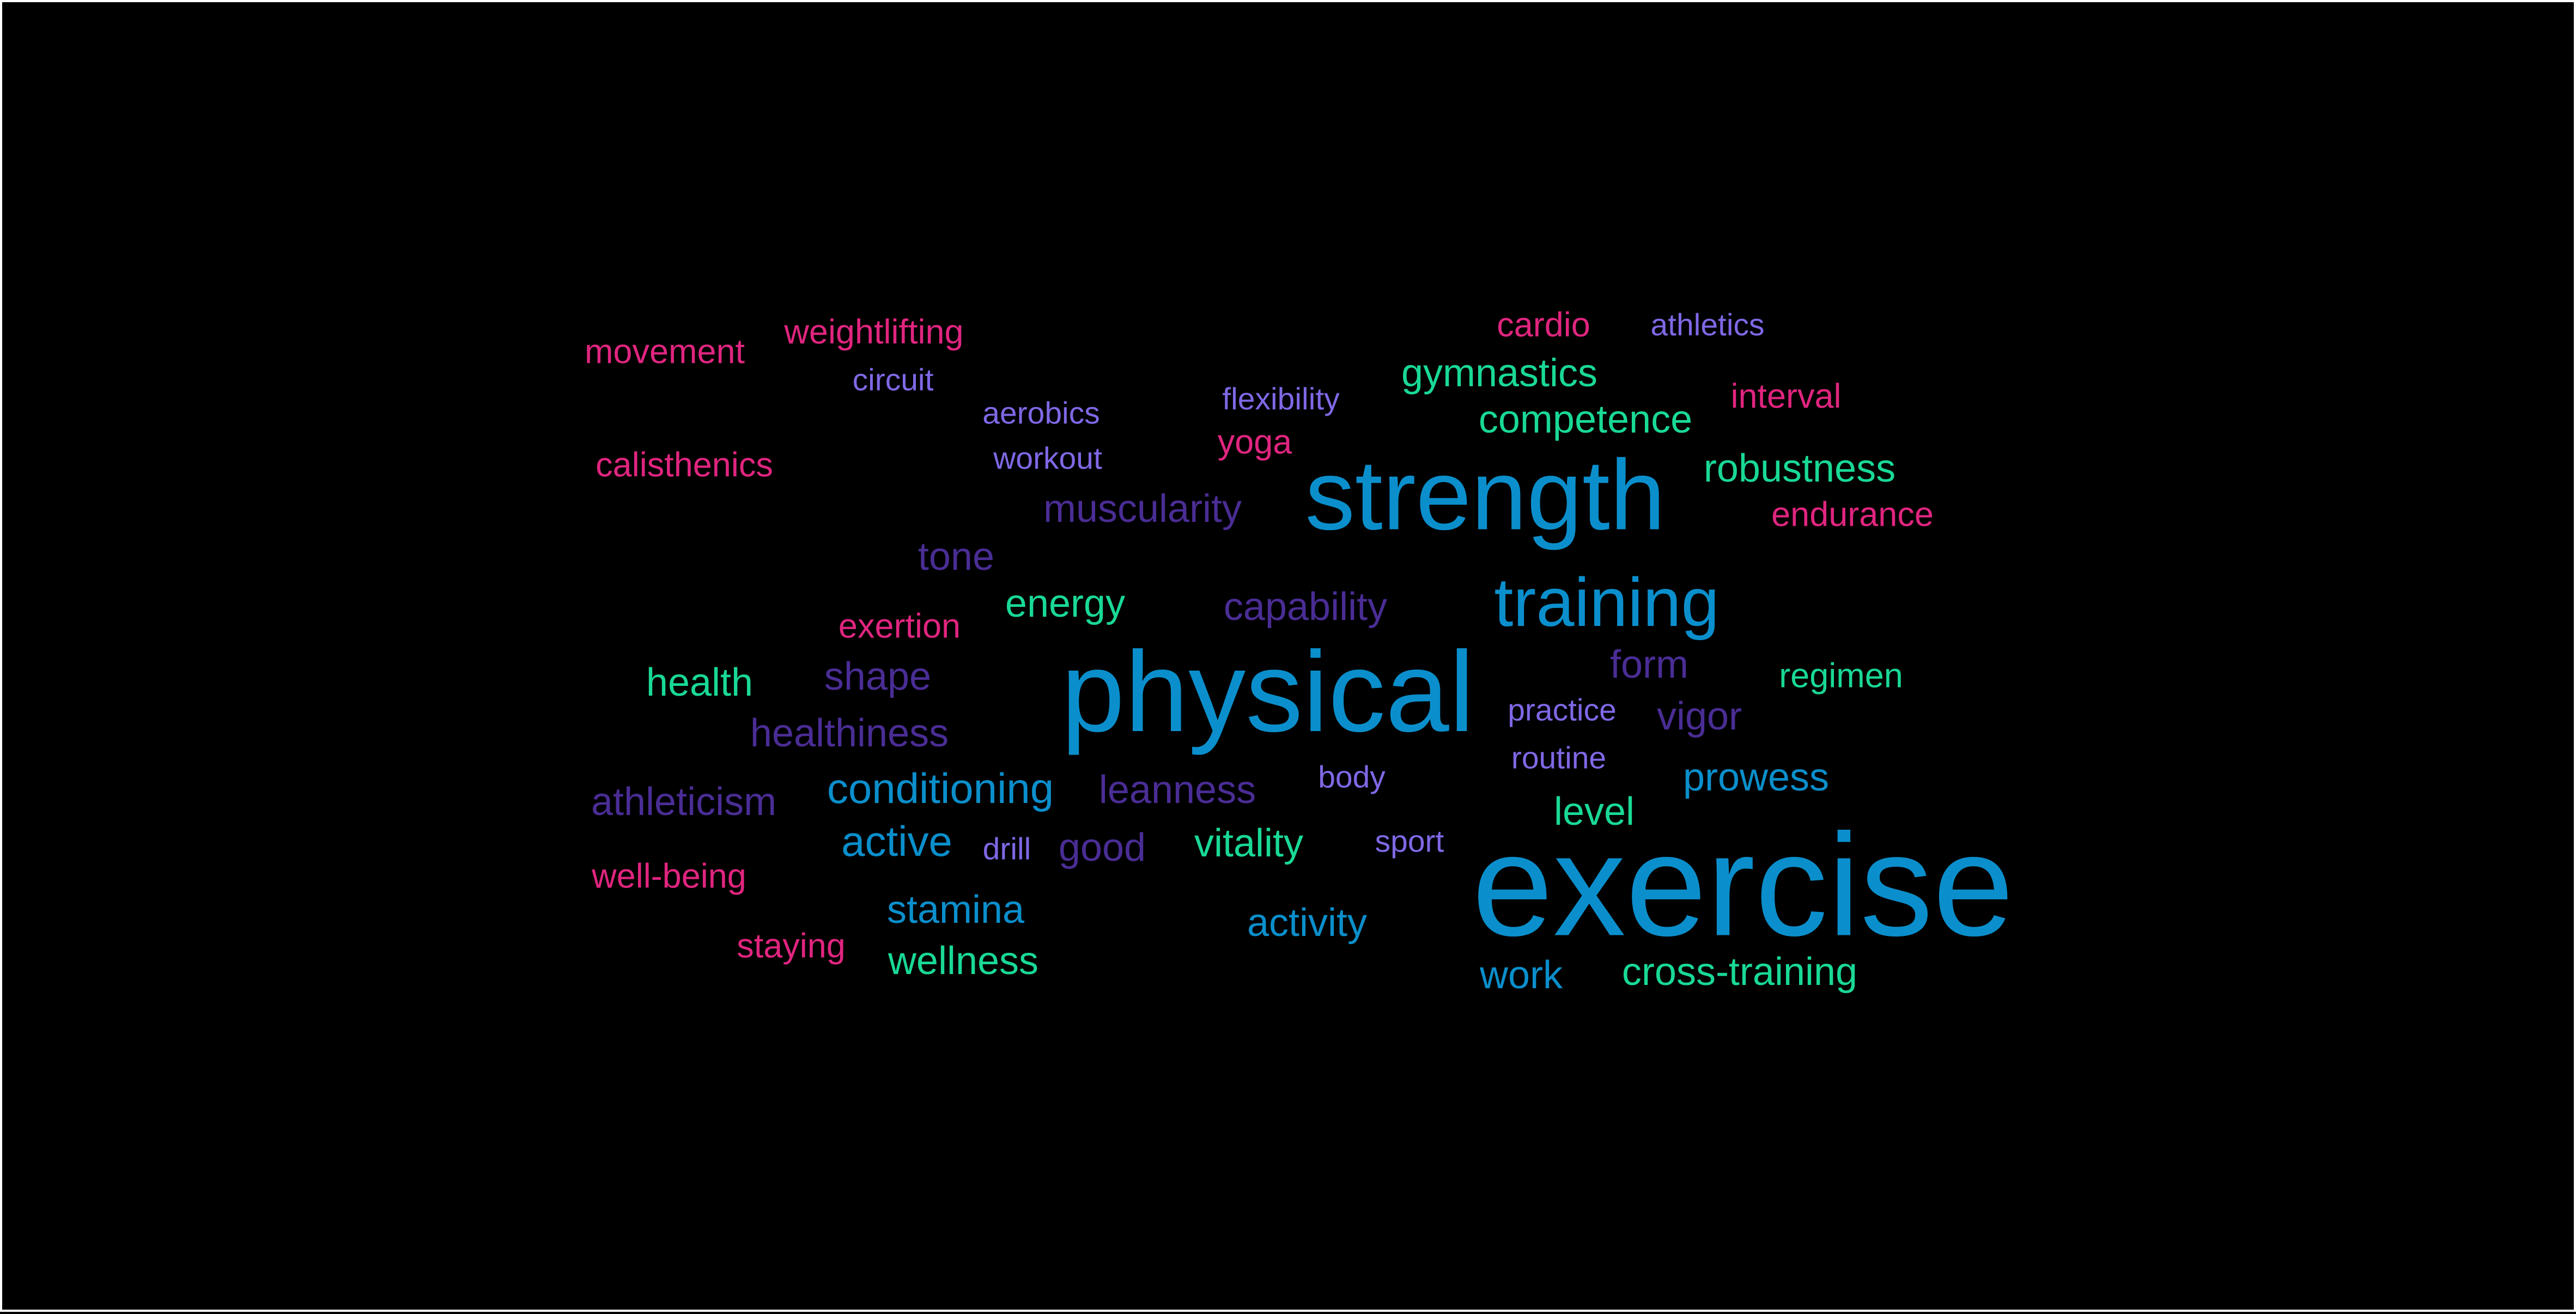 The width and height of the screenshot is (2576, 1314). I want to click on word-conditioning: conditioning, so click(941, 788).